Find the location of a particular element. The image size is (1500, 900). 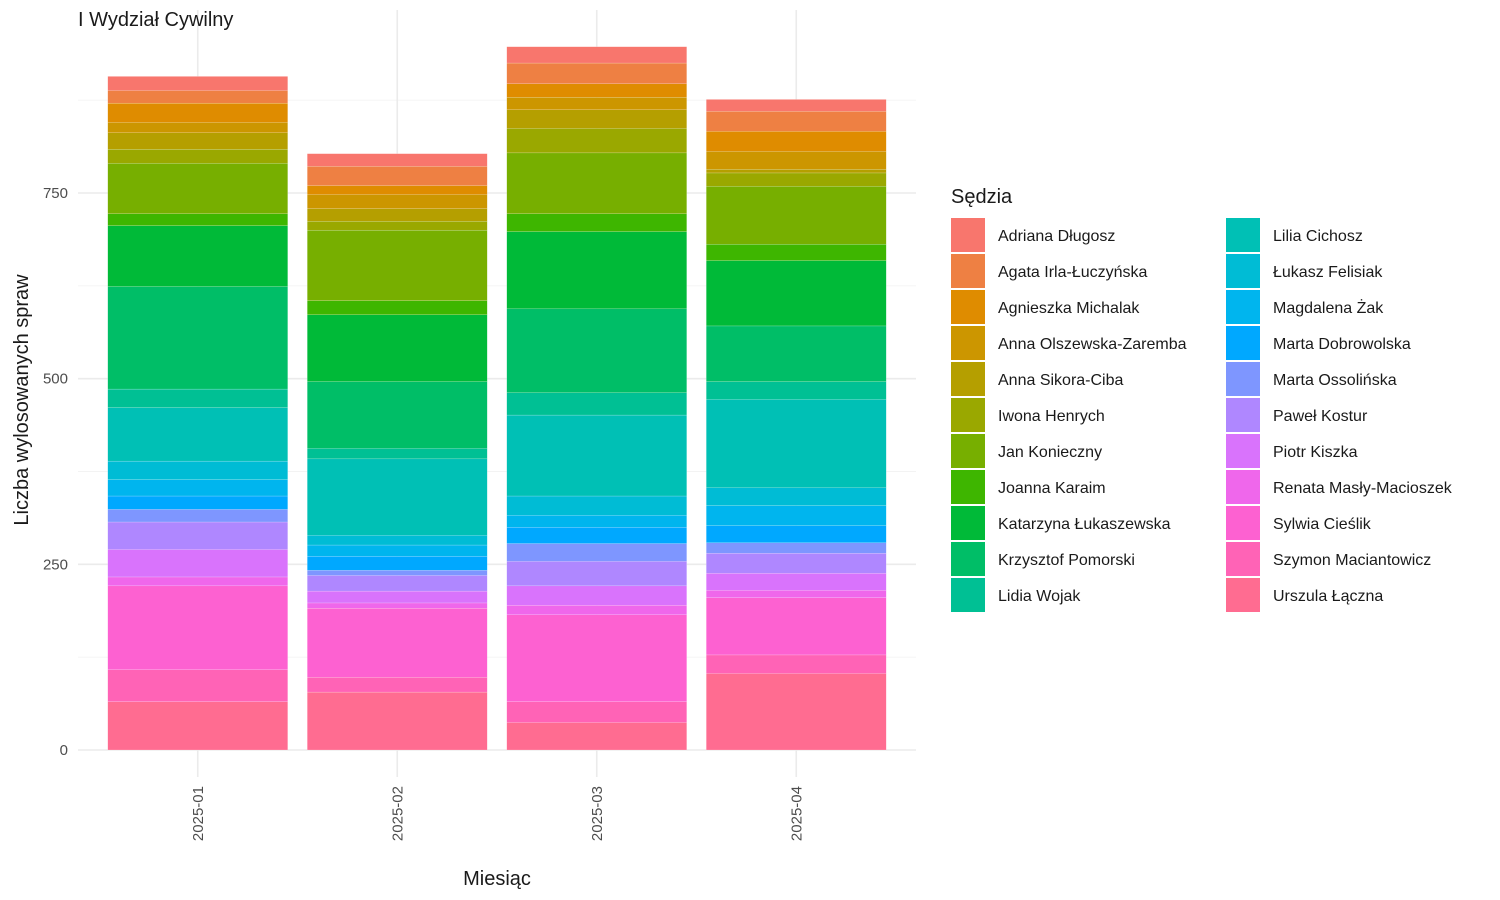

legend-label: Sylwia Cieślik is located at coordinates (1322, 524).